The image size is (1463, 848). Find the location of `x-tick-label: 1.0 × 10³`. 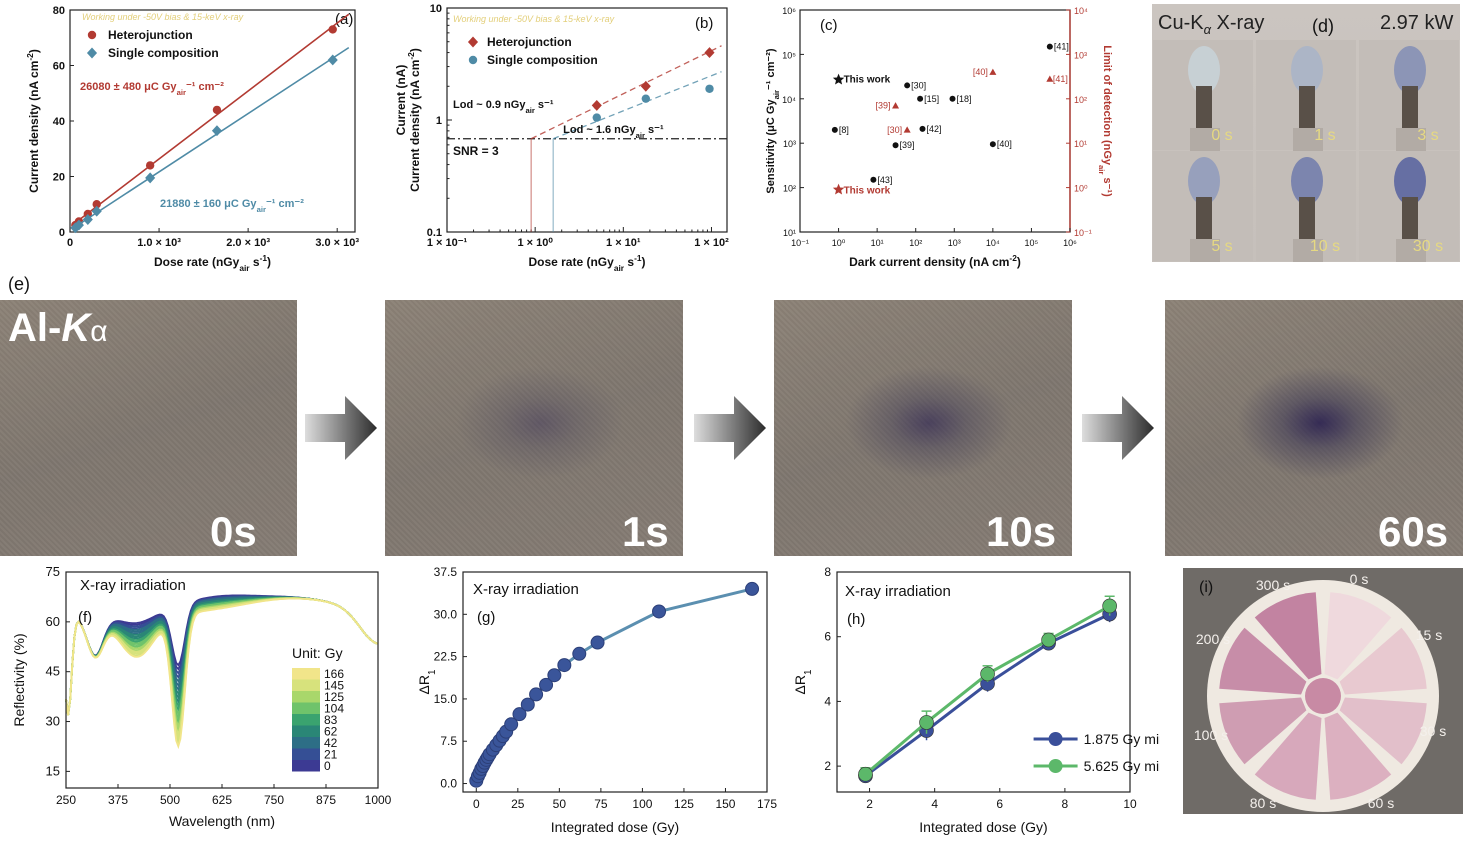

x-tick-label: 1.0 × 10³ is located at coordinates (159, 243).